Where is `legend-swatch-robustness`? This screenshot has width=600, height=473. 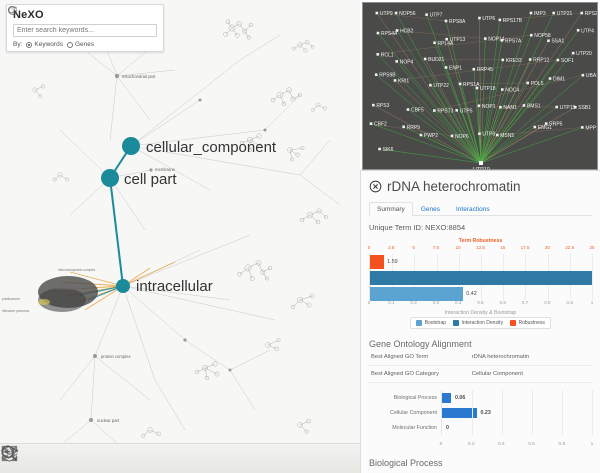 legend-swatch-robustness is located at coordinates (512, 323).